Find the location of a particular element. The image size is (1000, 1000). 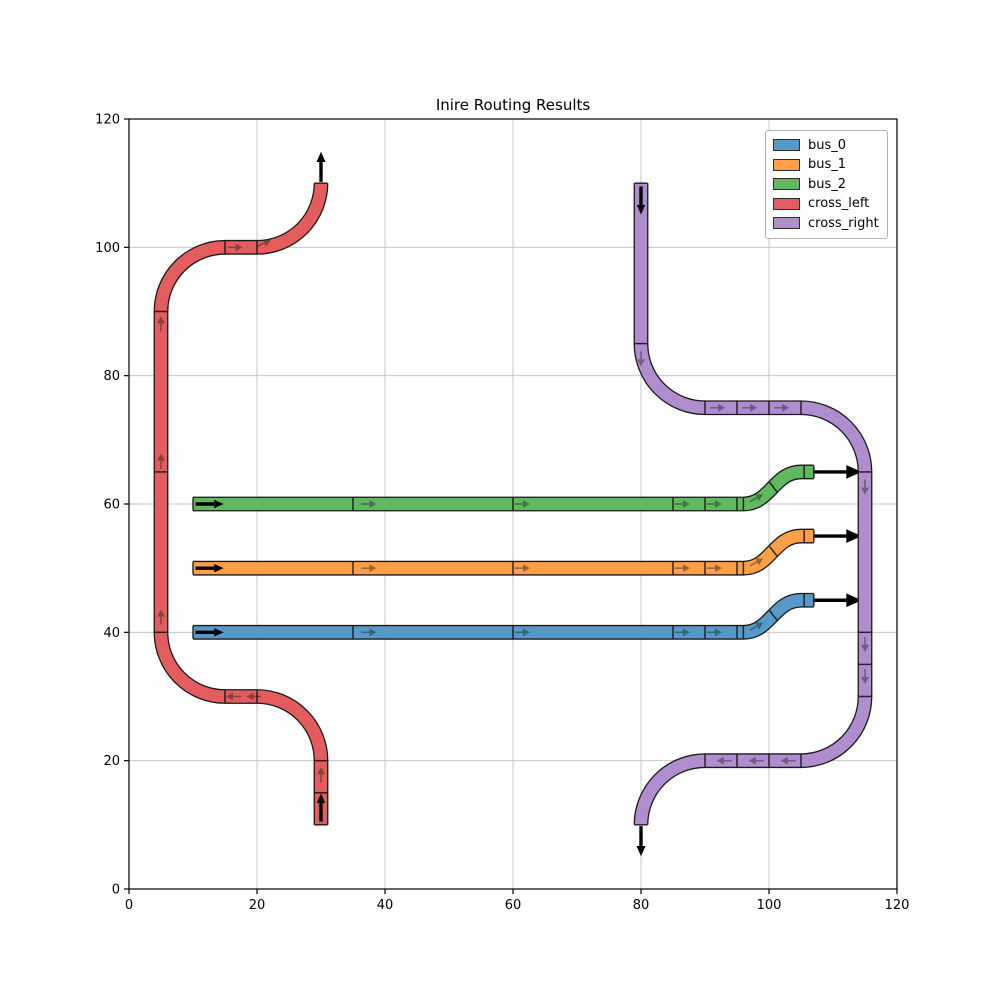

direction-chevron-cross_left-1-head is located at coordinates (250, 696).